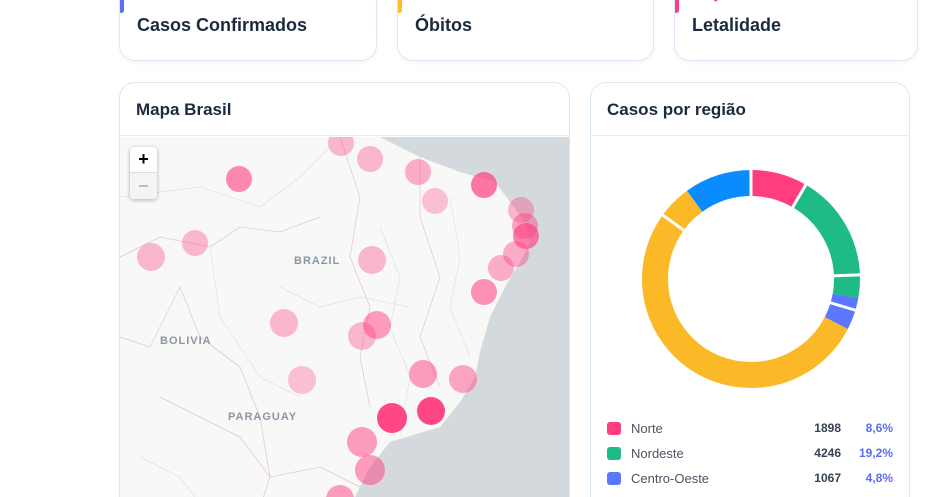 This screenshot has height=497, width=945. What do you see at coordinates (317, 261) in the screenshot?
I see `map-label-brazil: BRAZIL` at bounding box center [317, 261].